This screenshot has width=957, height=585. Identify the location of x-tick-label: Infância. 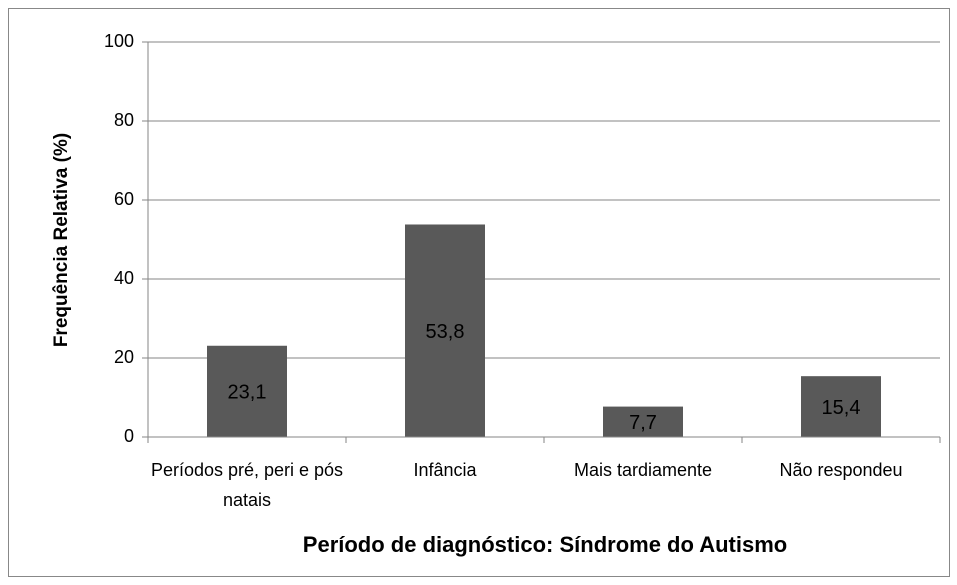
(445, 470).